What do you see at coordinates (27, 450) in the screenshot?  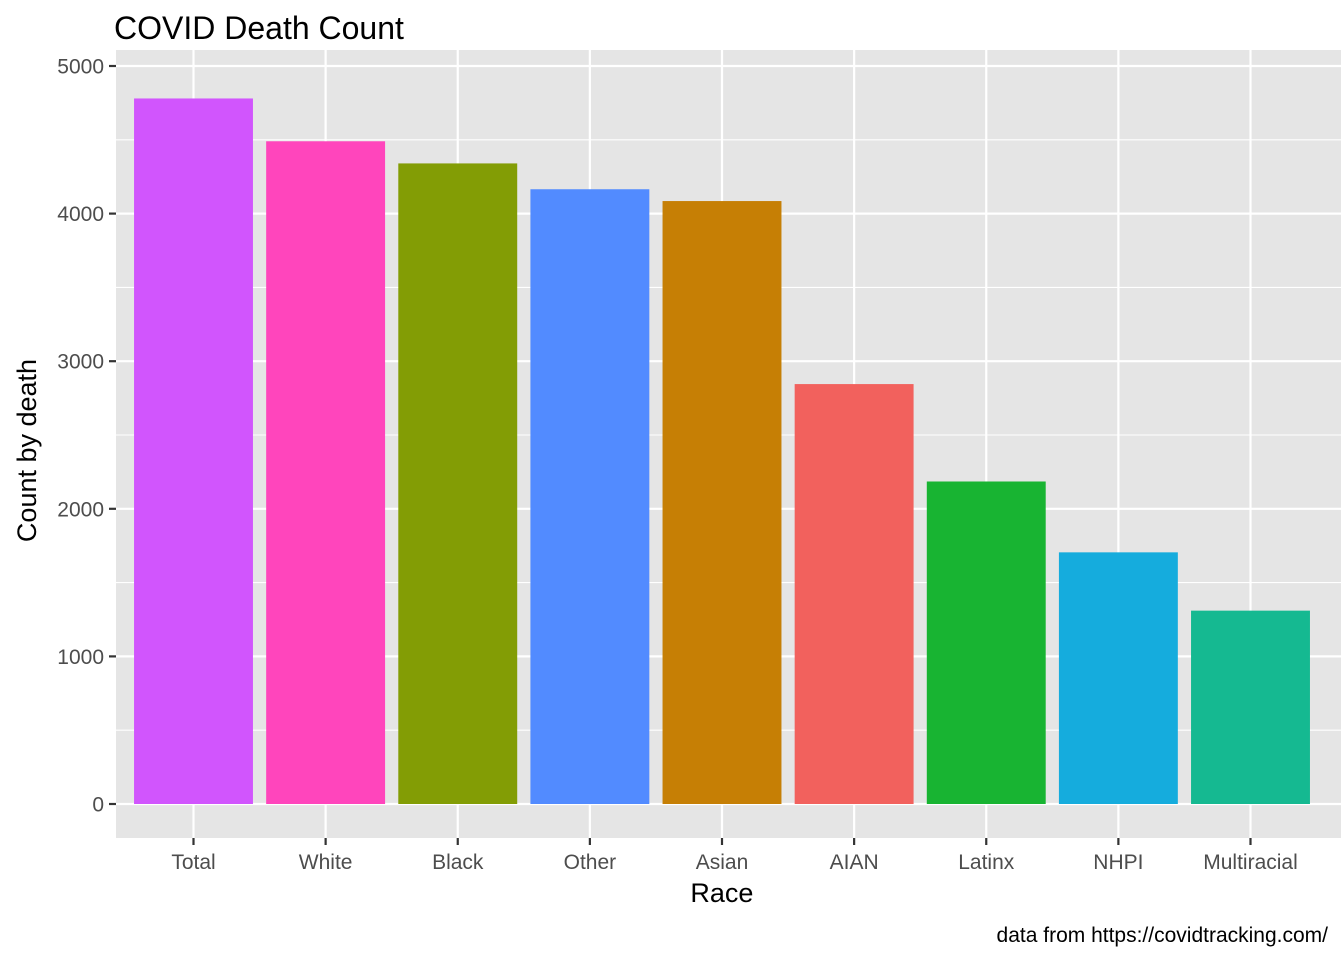 I see `y-axis-title: Count by death` at bounding box center [27, 450].